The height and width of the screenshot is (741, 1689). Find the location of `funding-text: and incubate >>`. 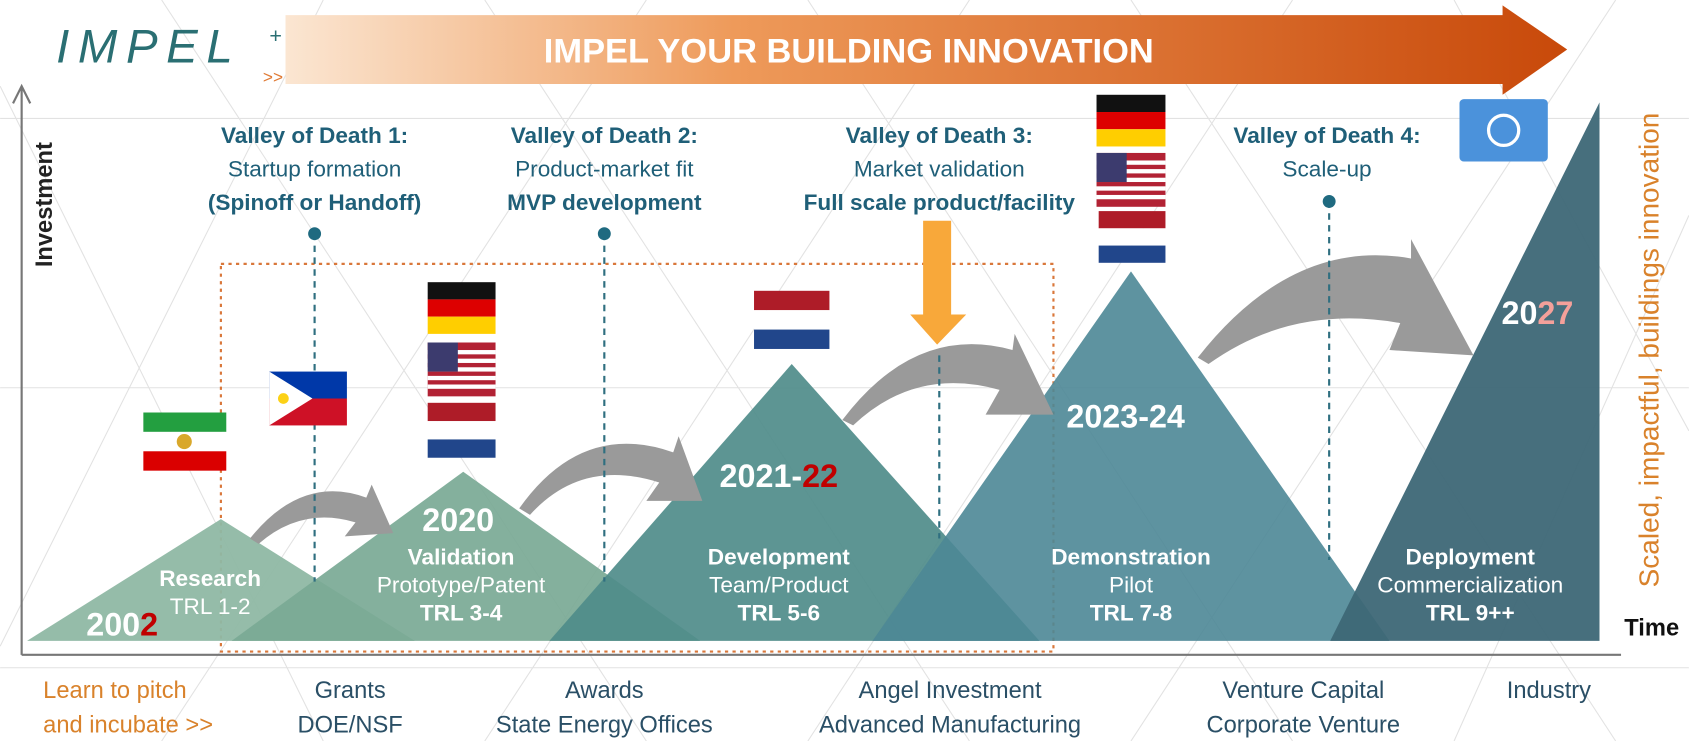

funding-text: and incubate >> is located at coordinates (128, 725).